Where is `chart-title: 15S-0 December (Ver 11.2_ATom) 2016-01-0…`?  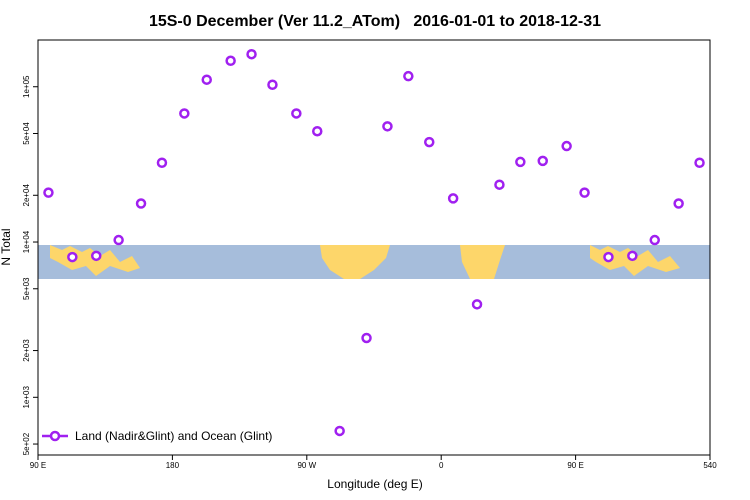 chart-title: 15S-0 December (Ver 11.2_ATom) 2016-01-0… is located at coordinates (375, 21).